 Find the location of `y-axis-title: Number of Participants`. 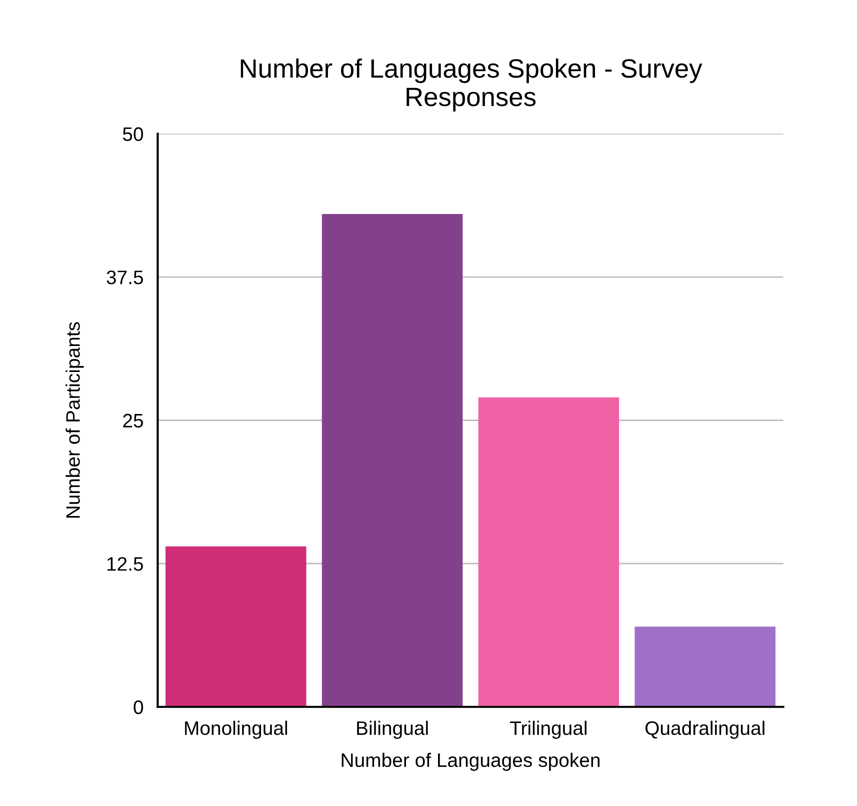

y-axis-title: Number of Participants is located at coordinates (75, 420).